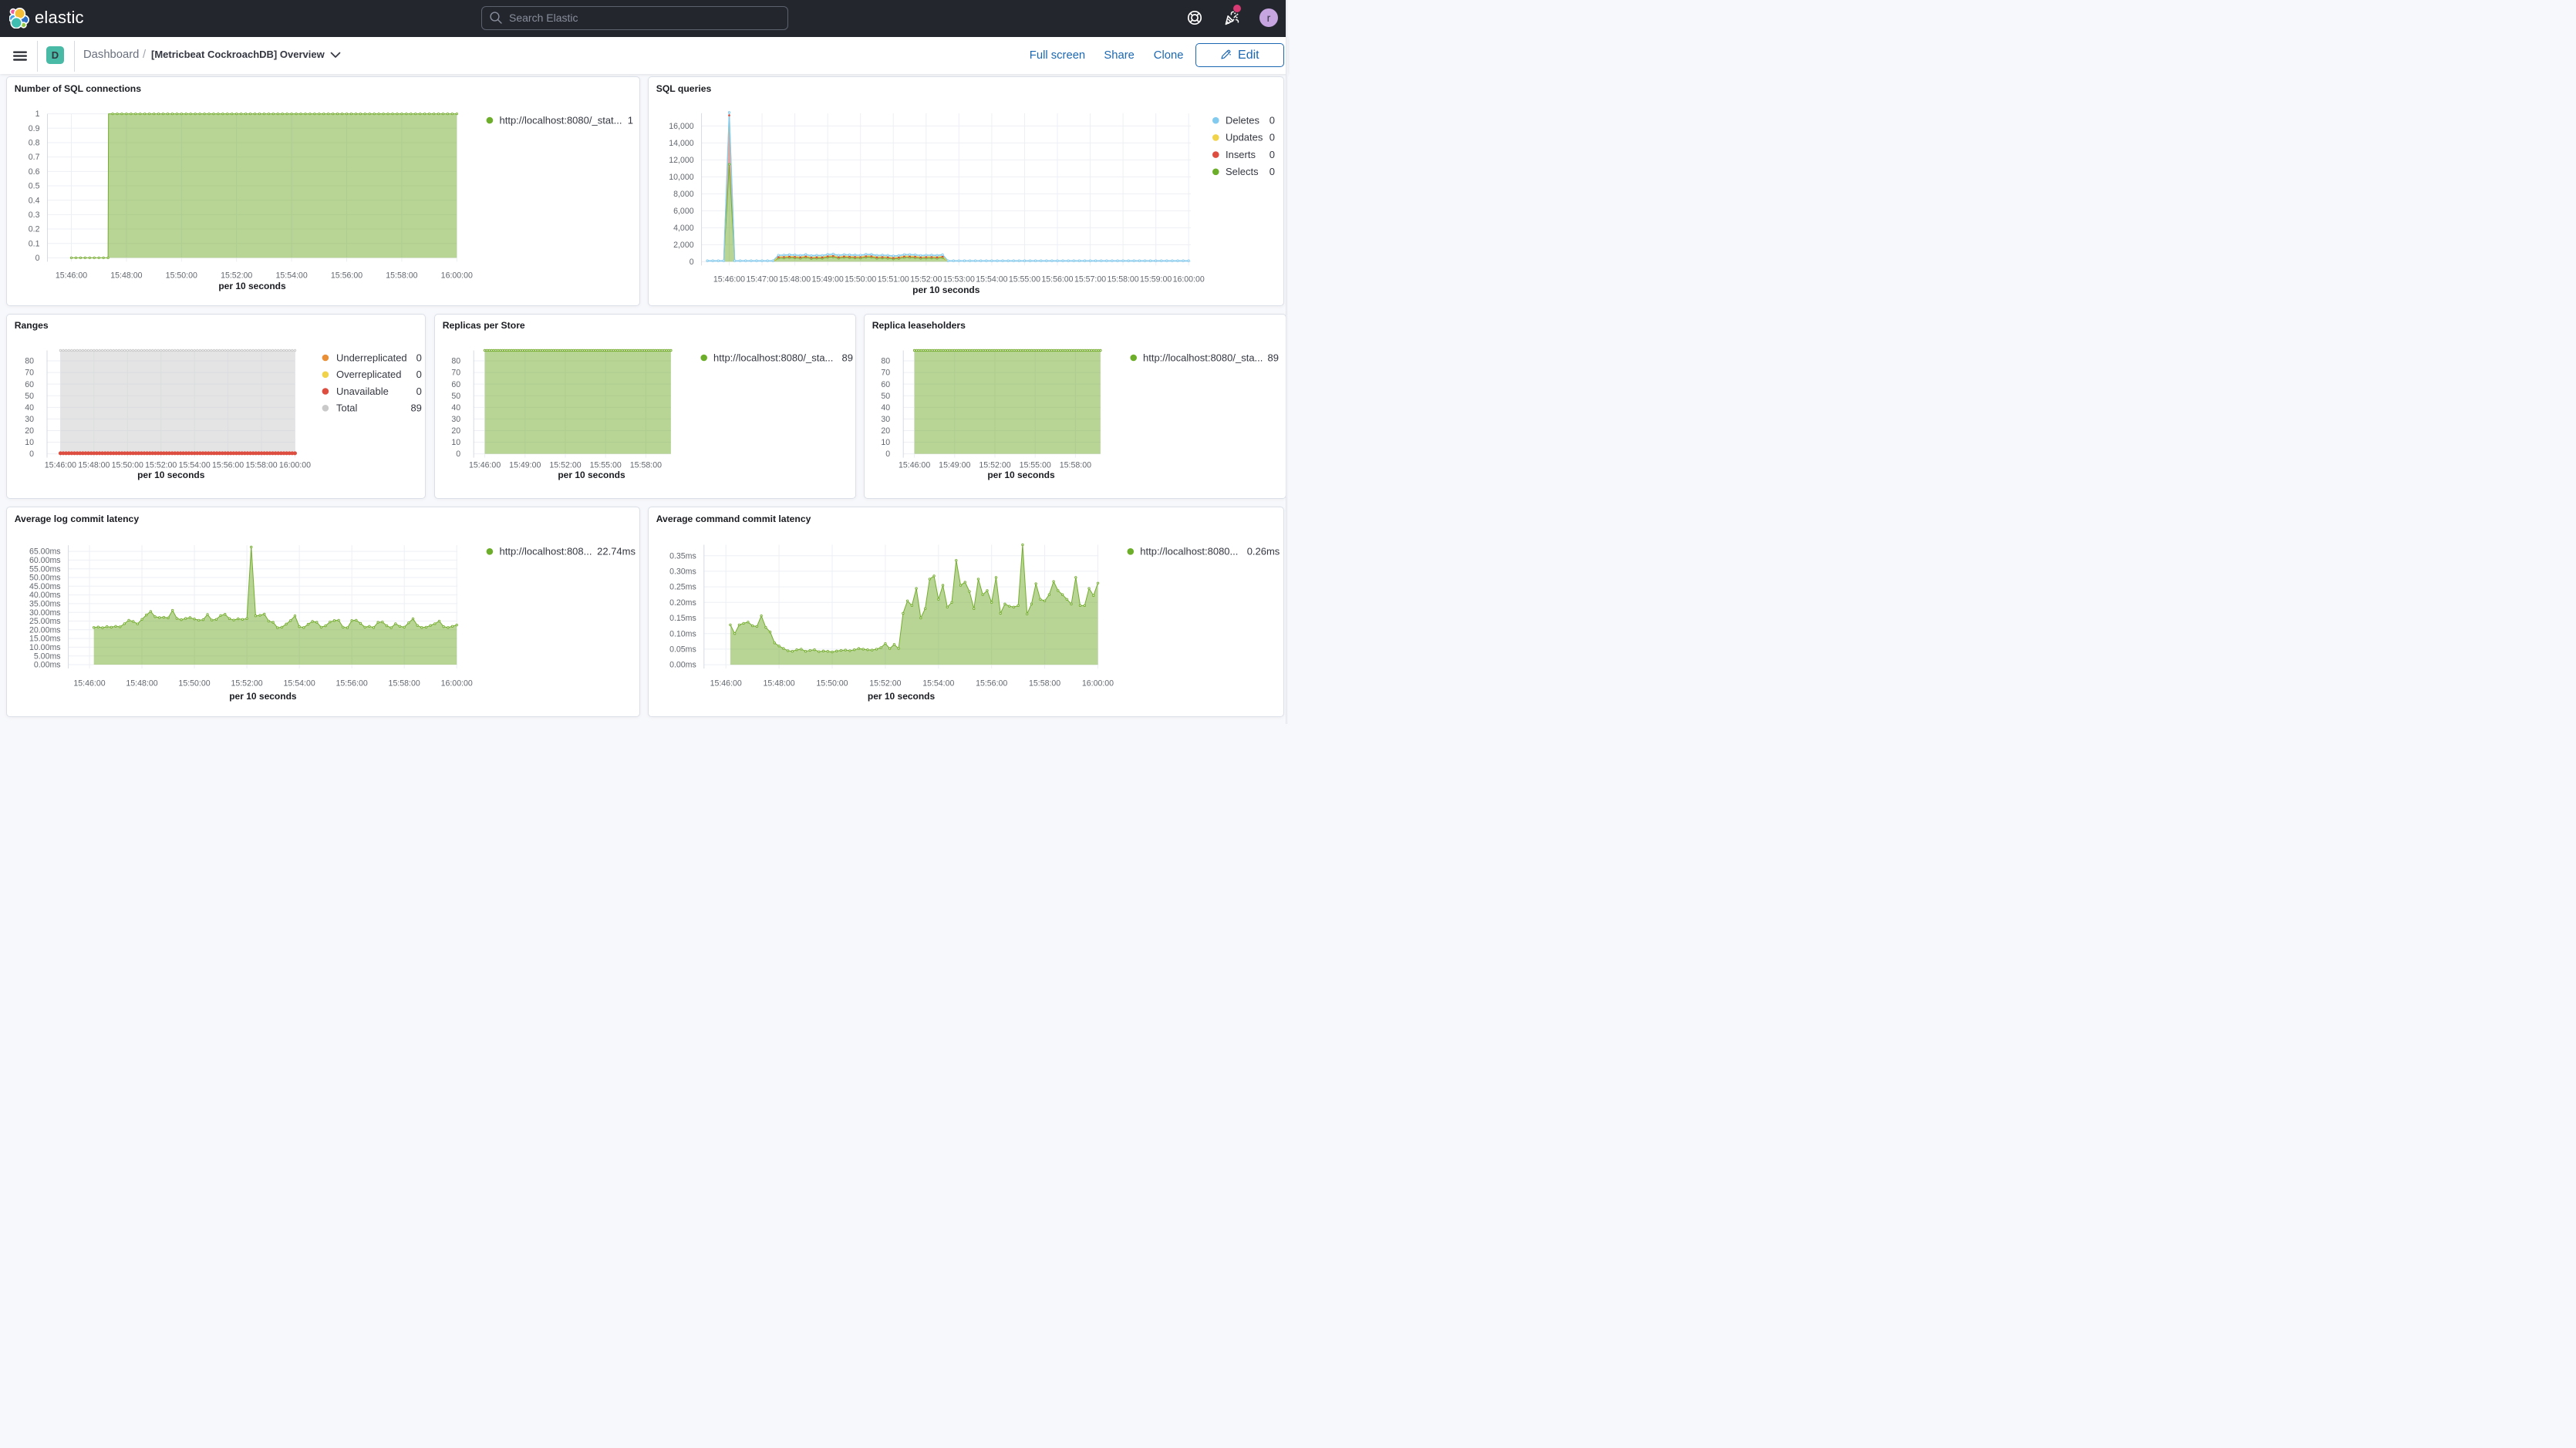  What do you see at coordinates (733, 519) in the screenshot?
I see `svg-text: Average command commit latency` at bounding box center [733, 519].